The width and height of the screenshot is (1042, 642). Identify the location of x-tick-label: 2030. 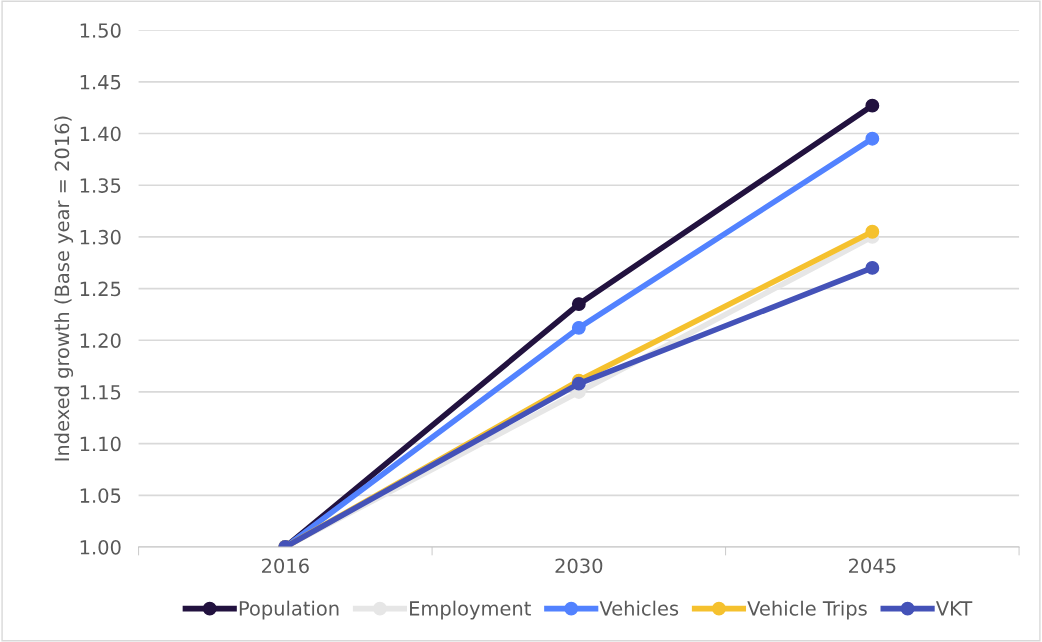
(579, 566).